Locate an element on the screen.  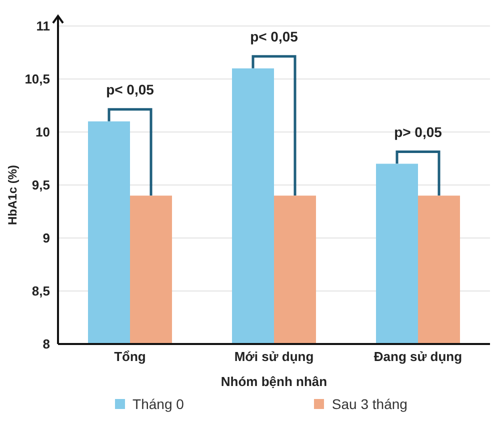
y-tick-label: 8,5 is located at coordinates (41, 291).